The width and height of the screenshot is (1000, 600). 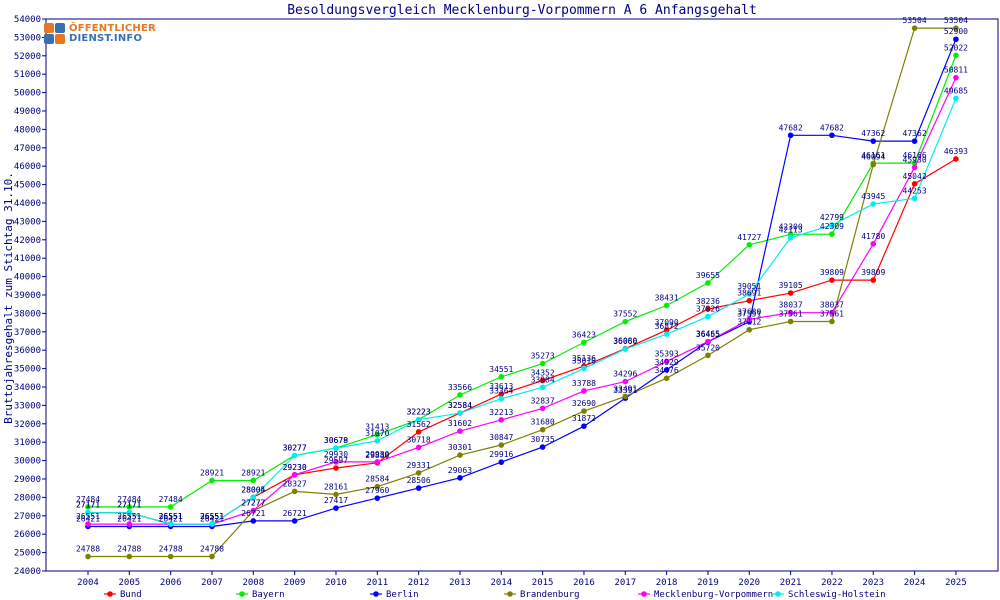 What do you see at coordinates (27, 75) in the screenshot?
I see `y-tick-label: 51000` at bounding box center [27, 75].